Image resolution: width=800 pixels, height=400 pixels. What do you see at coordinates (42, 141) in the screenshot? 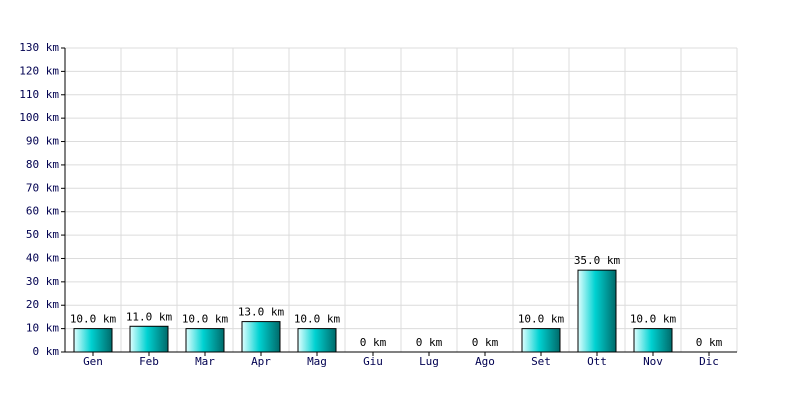
I see `y-tick-label: 90 km` at bounding box center [42, 141].